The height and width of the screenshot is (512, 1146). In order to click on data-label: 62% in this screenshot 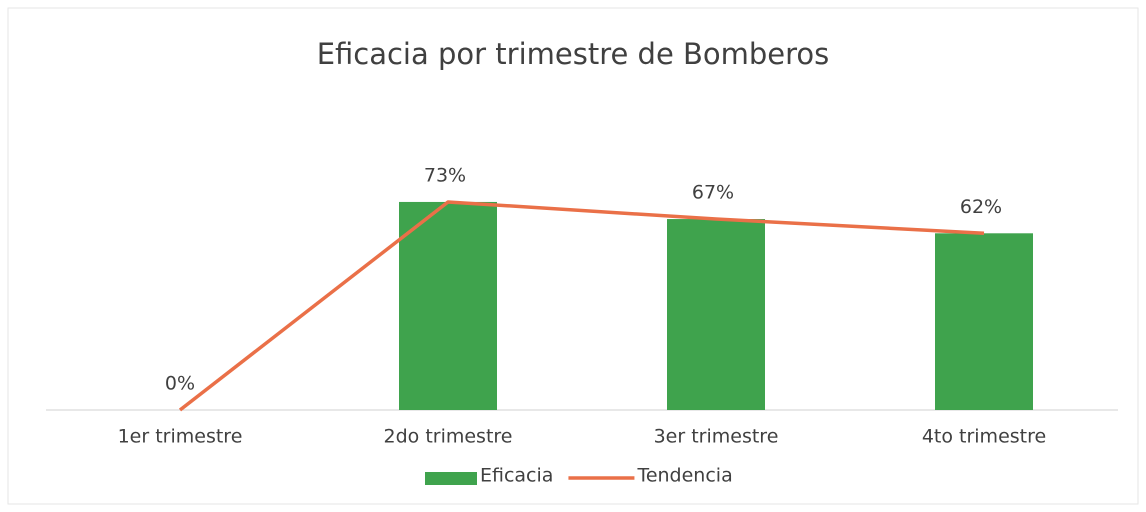, I will do `click(981, 207)`.